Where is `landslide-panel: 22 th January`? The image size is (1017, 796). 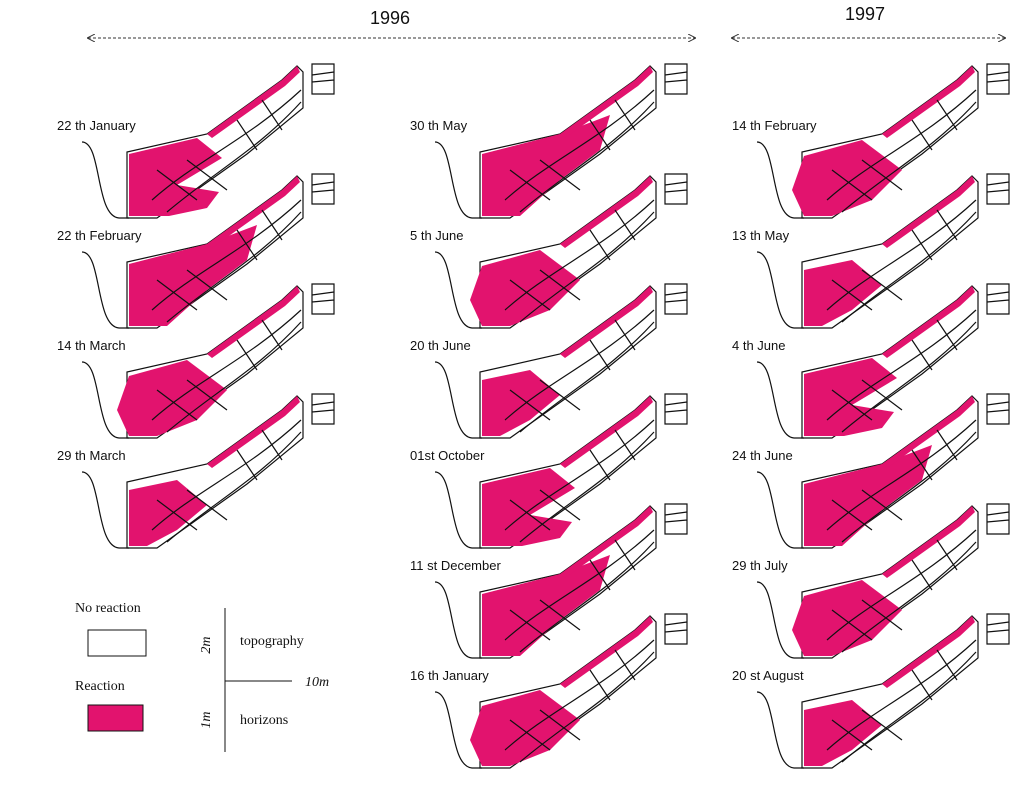
landslide-panel: 22 th January is located at coordinates (196, 141).